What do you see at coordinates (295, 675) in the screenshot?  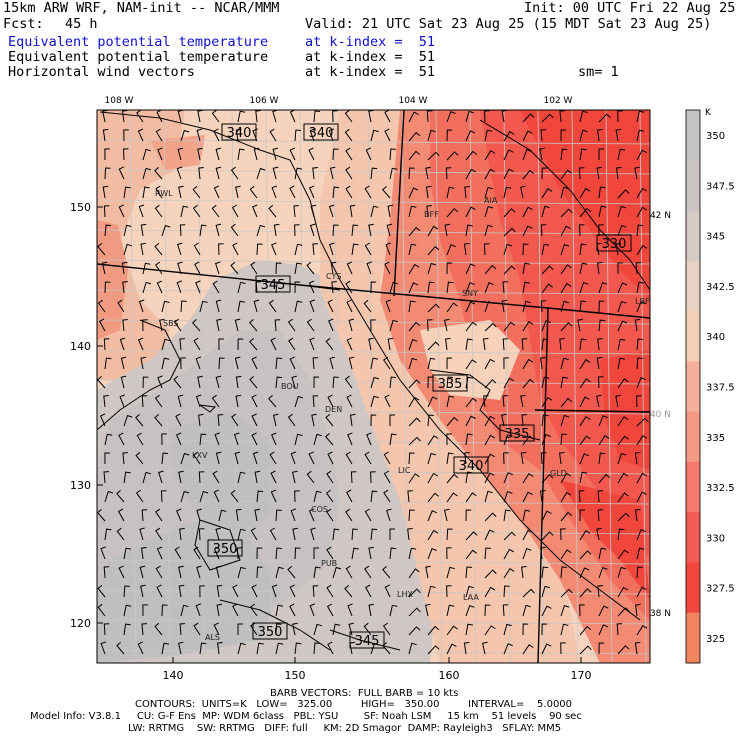 I see `grid-x-label: 150` at bounding box center [295, 675].